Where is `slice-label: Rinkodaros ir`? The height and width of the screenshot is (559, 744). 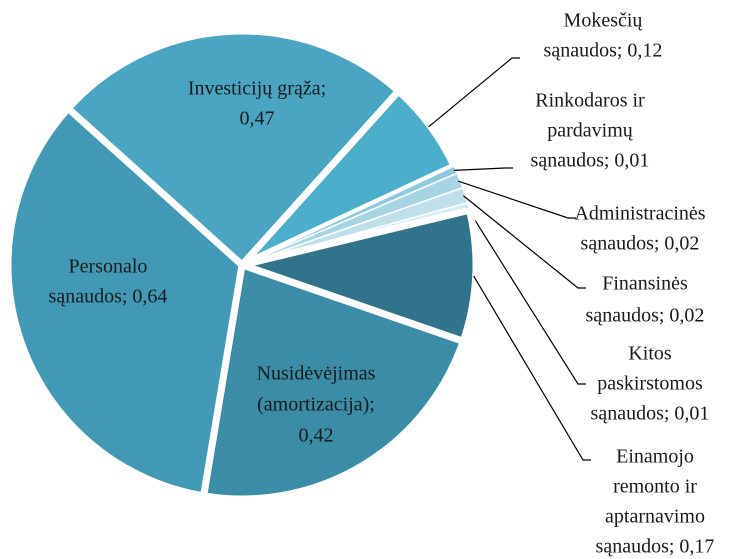 slice-label: Rinkodaros ir is located at coordinates (590, 101).